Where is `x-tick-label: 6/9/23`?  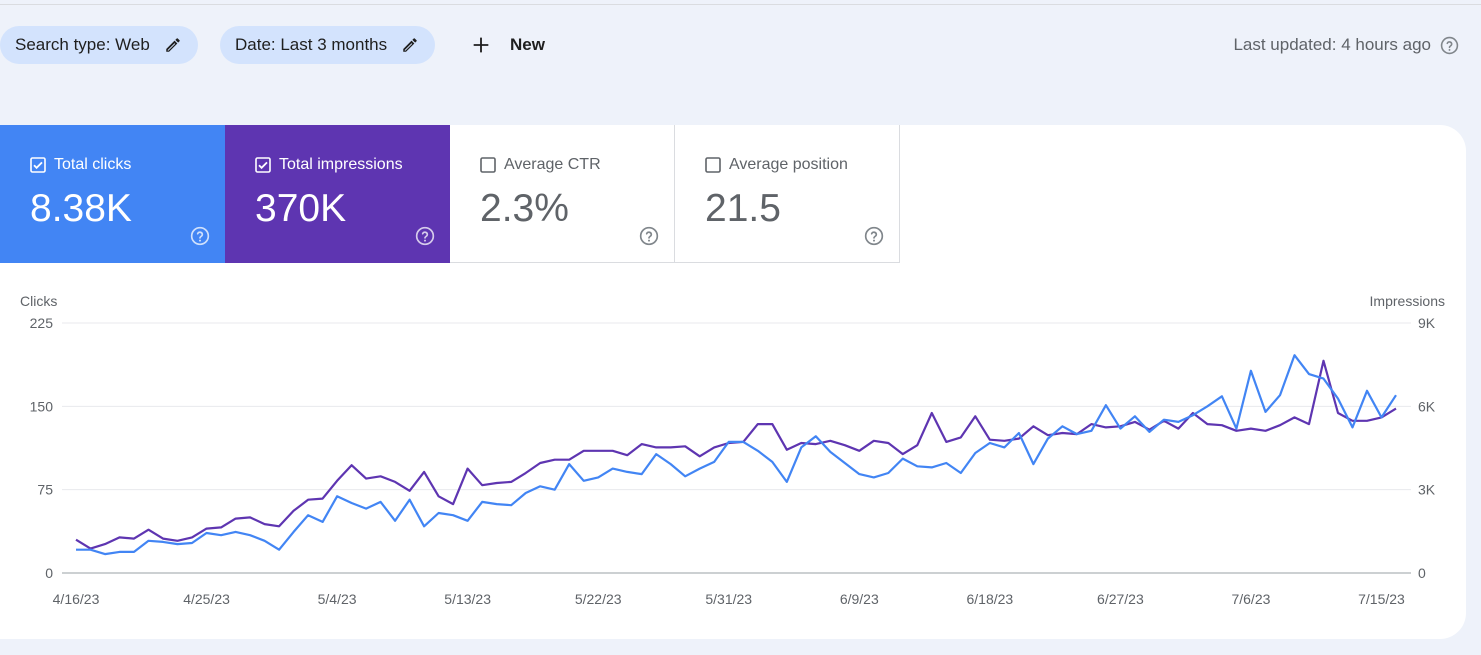 x-tick-label: 6/9/23 is located at coordinates (859, 599).